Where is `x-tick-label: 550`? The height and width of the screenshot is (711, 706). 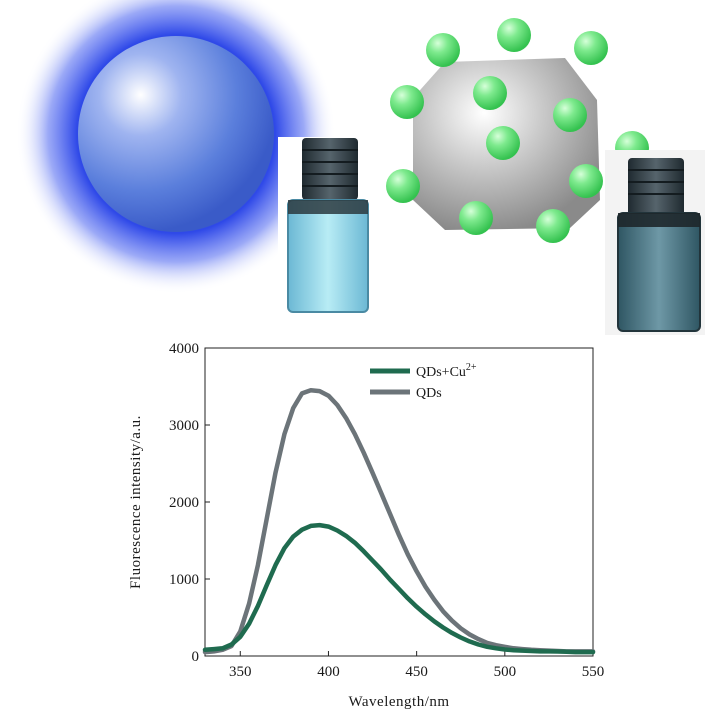 x-tick-label: 550 is located at coordinates (593, 672).